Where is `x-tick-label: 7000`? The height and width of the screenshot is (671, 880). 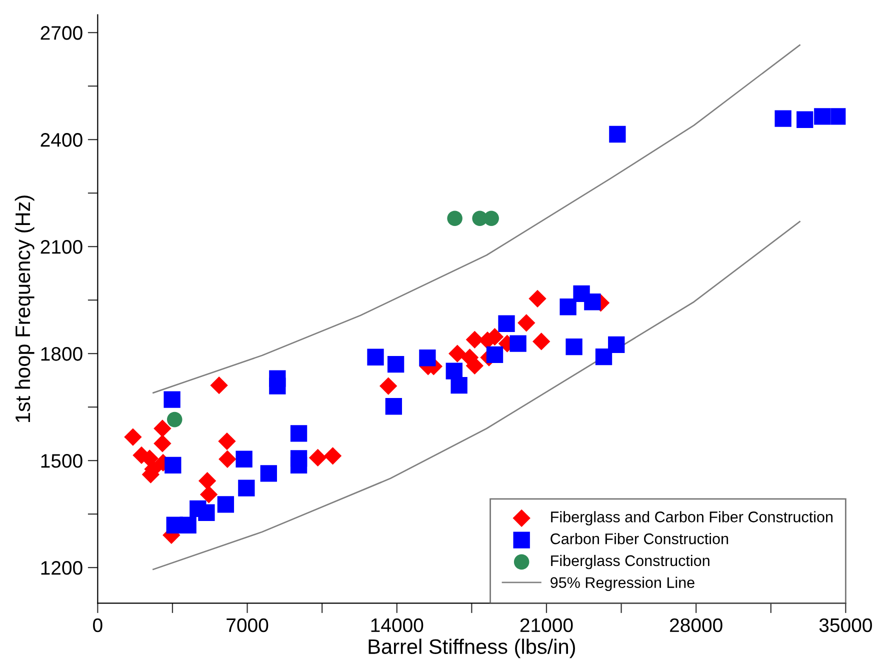 x-tick-label: 7000 is located at coordinates (247, 625).